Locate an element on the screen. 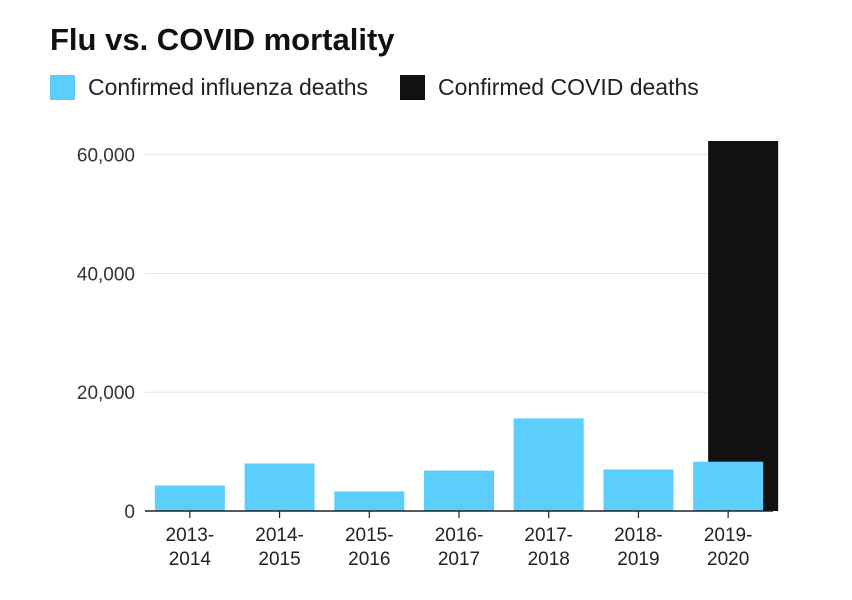 The height and width of the screenshot is (600, 852). y-tick-label: 60,000 is located at coordinates (106, 156).